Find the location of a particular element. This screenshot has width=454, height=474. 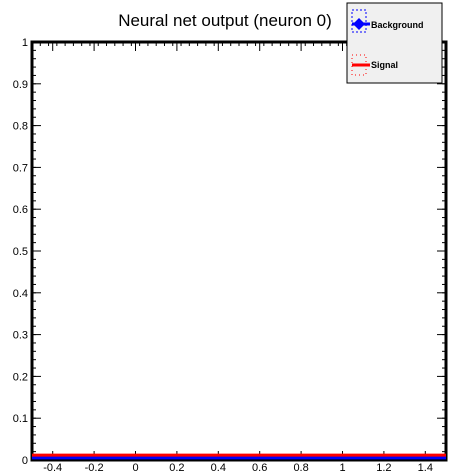

x-tick-label: 1.4 is located at coordinates (425, 468).